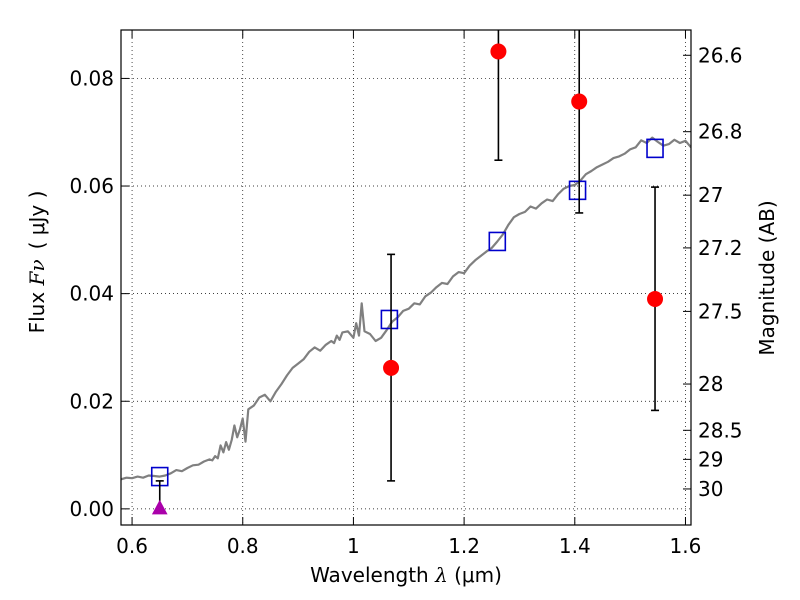 The width and height of the screenshot is (800, 600). I want to click on y2-tick-label: 27.2, so click(720, 248).